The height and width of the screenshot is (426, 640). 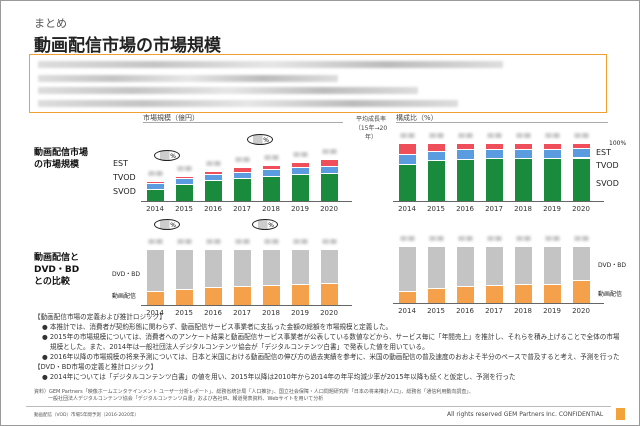 I want to click on row1-label: 動画配信市場 の市場規模, so click(x=61, y=159).